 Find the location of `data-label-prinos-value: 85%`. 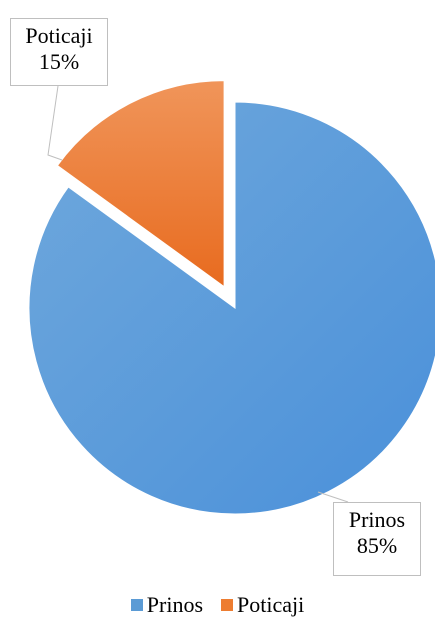

data-label-prinos-value: 85% is located at coordinates (377, 545).